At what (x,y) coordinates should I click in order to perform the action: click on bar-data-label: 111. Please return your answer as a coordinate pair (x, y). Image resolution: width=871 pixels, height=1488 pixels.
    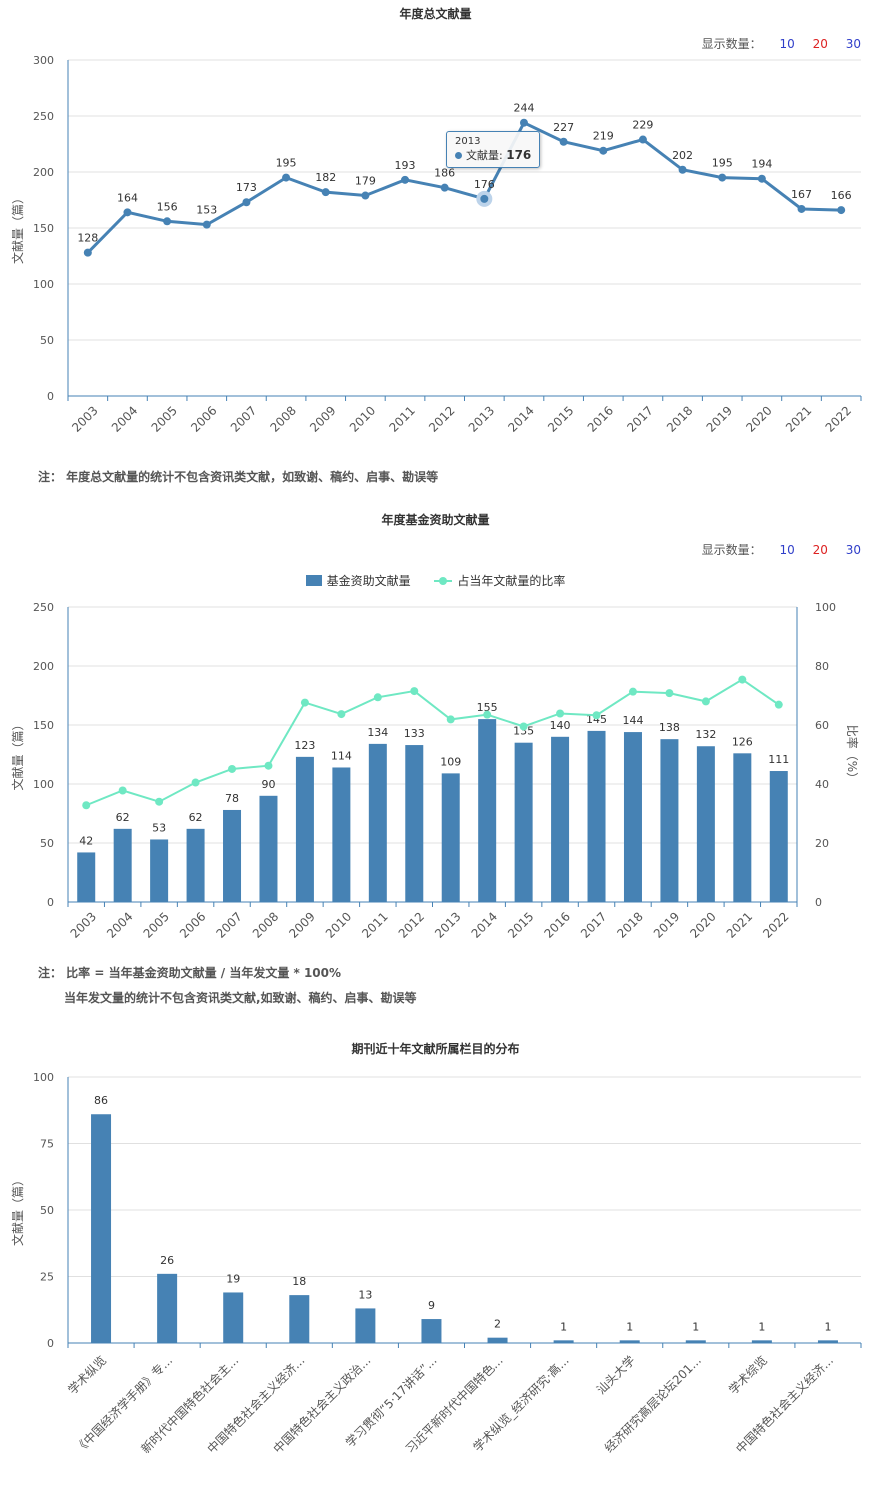
    Looking at the image, I should click on (778, 759).